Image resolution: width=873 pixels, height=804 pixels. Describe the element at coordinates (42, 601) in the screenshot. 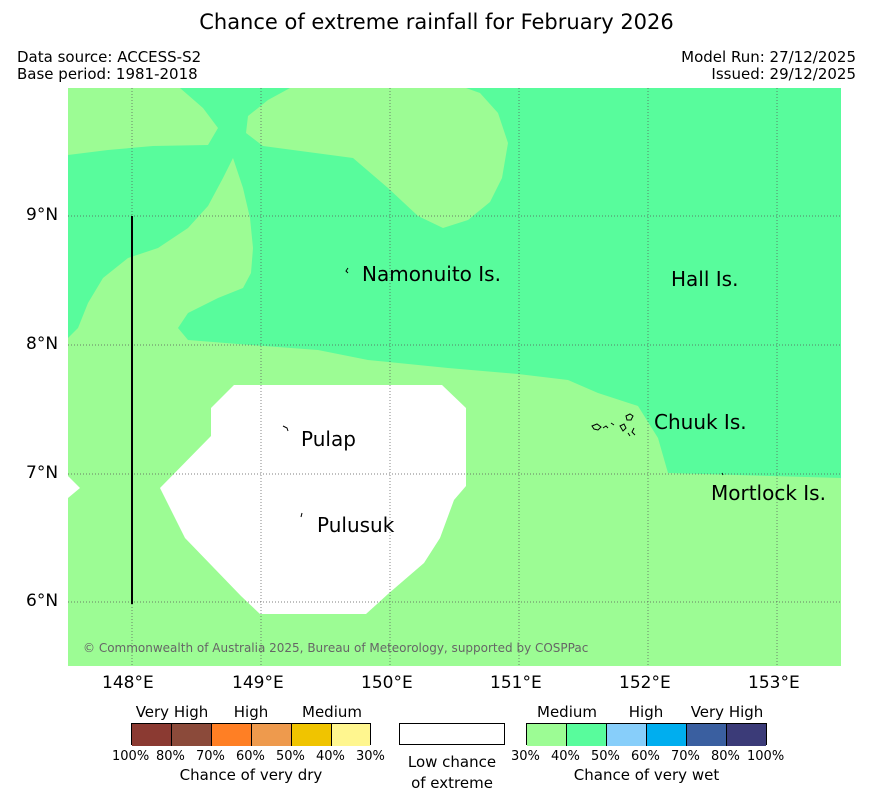

I see `y-tick-6n: 6°N` at that location.